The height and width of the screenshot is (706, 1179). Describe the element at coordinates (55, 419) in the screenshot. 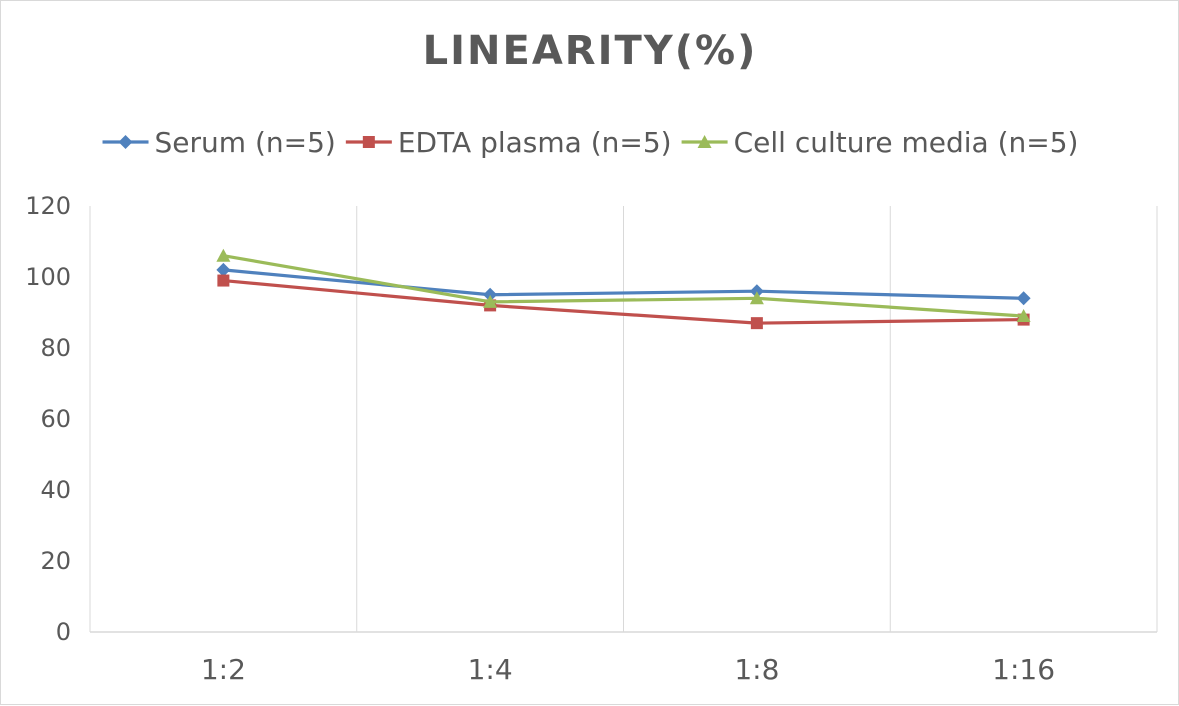

I see `y-tick-label: 60` at that location.